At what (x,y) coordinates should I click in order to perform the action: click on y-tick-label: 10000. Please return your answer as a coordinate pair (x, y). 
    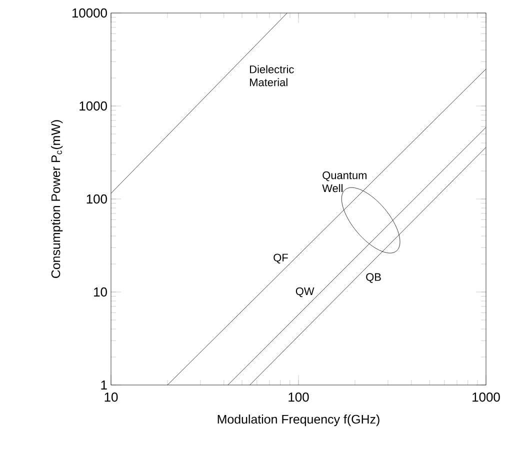
    Looking at the image, I should click on (89, 13).